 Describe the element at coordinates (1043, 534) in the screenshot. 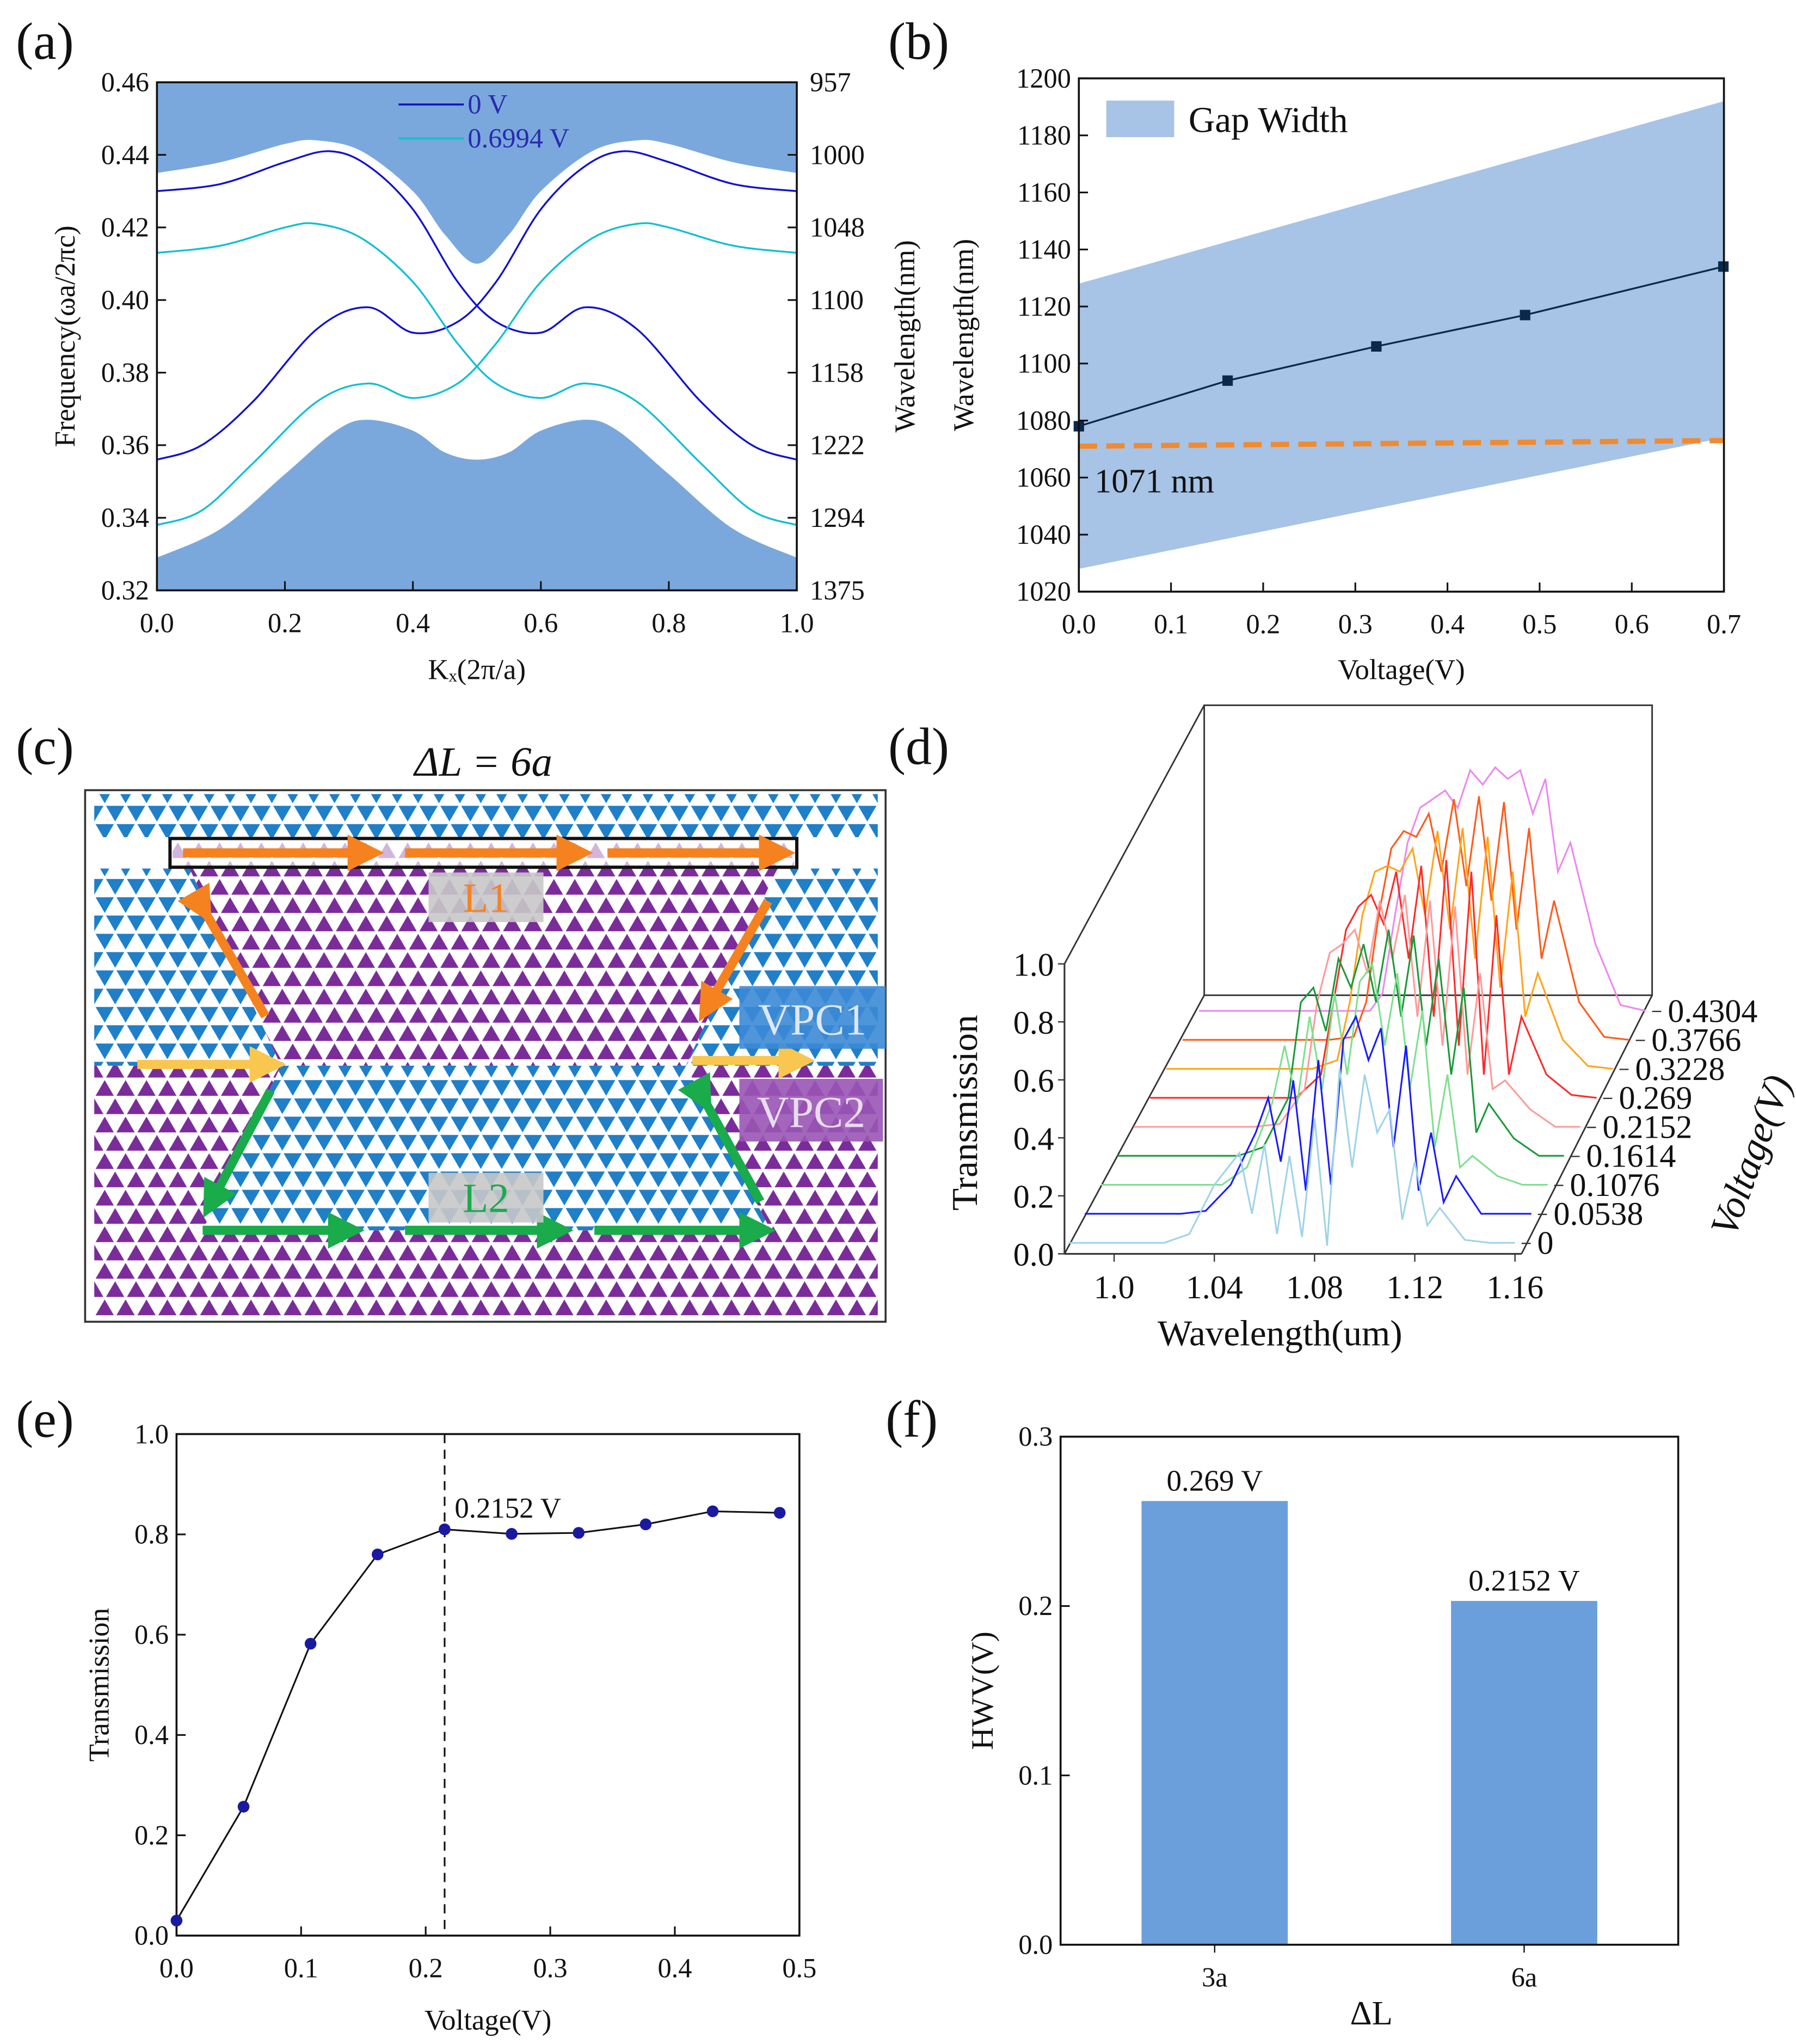

I see `y-tick-label: 1040` at that location.